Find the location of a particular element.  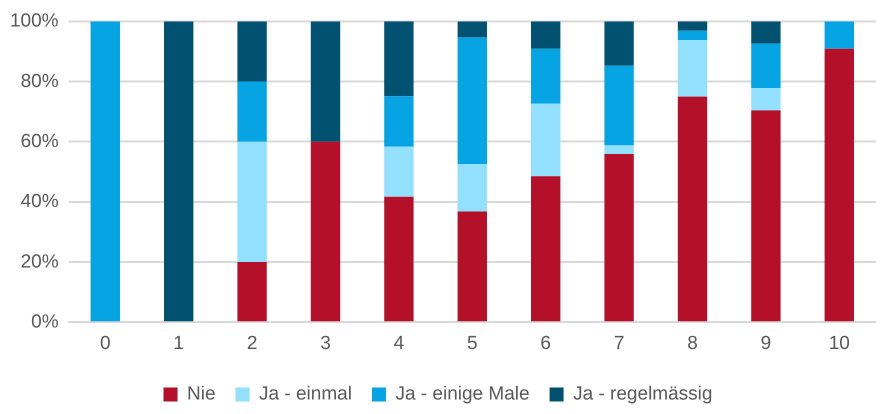

y-tick-label: 40% is located at coordinates (39, 201).